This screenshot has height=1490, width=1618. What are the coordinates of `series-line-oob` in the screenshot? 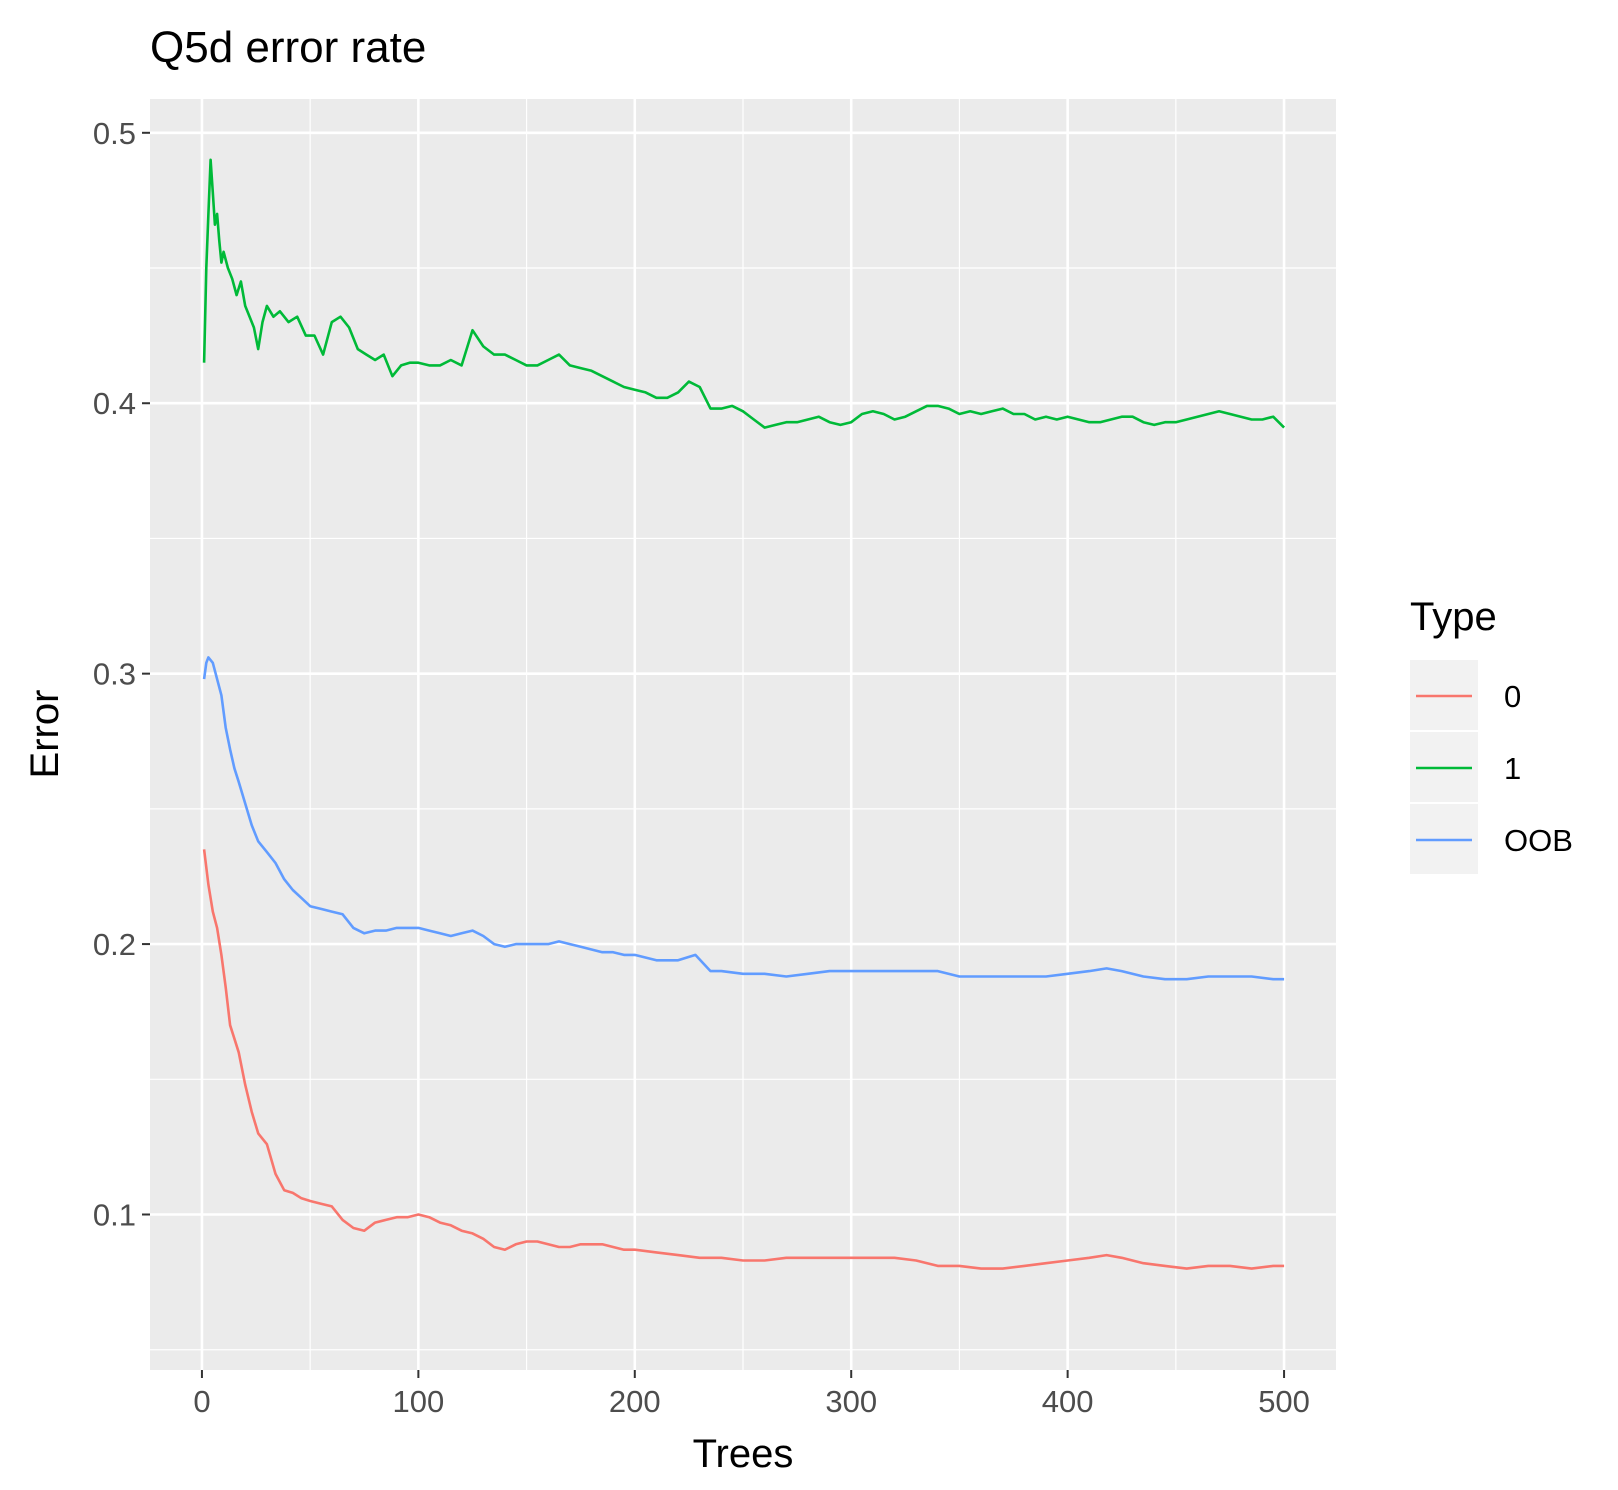 It's located at (743, 818).